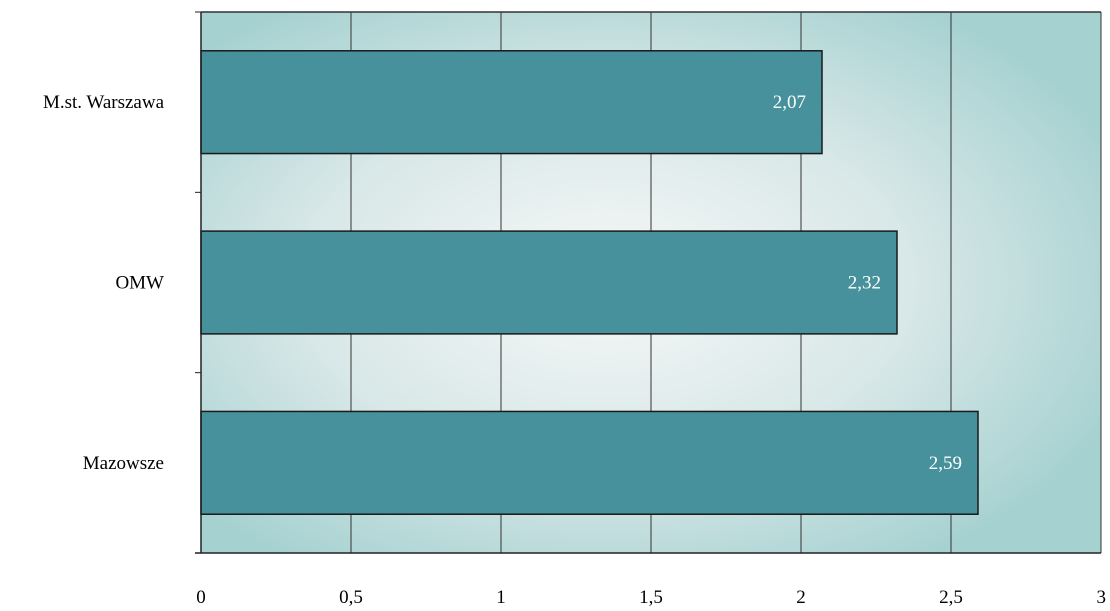 The width and height of the screenshot is (1110, 611). Describe the element at coordinates (951, 597) in the screenshot. I see `x-tick-label: 2,5` at that location.